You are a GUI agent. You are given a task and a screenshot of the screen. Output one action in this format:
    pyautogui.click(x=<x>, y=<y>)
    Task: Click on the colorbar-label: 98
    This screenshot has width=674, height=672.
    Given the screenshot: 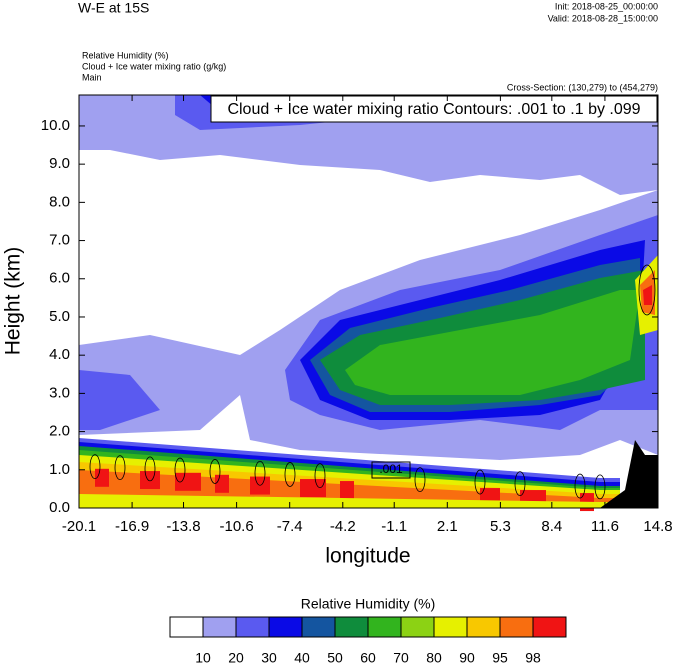 What is the action you would take?
    pyautogui.click(x=533, y=658)
    